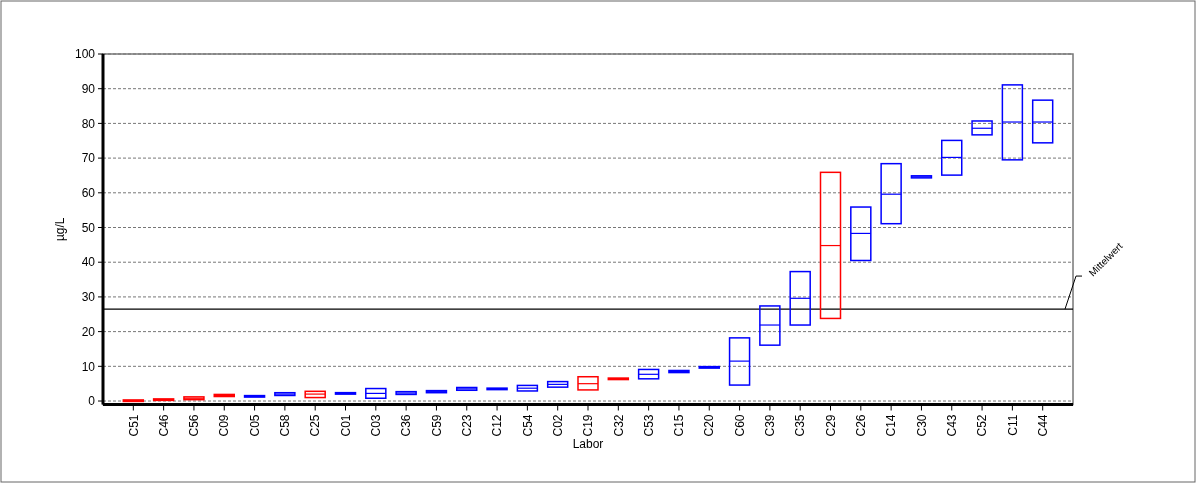 The image size is (1197, 484). I want to click on x-tick-label: C23, so click(466, 425).